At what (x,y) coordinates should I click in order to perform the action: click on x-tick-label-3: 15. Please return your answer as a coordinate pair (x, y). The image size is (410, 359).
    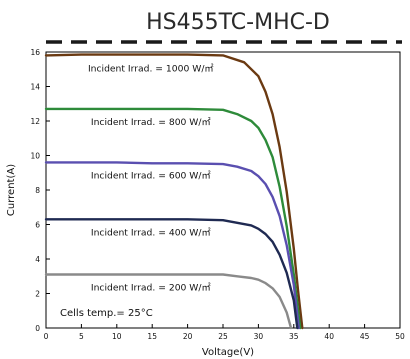
    Looking at the image, I should click on (152, 336).